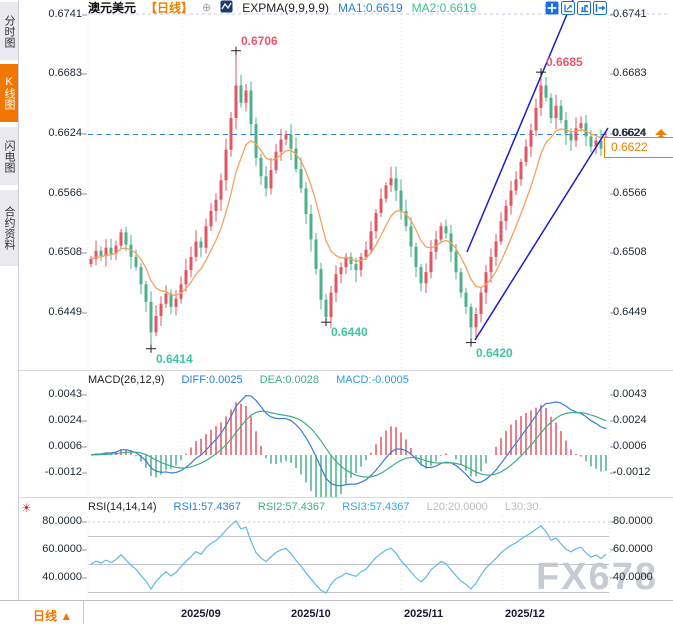  I want to click on price-annotation-0.6414: 0.6414, so click(174, 358).